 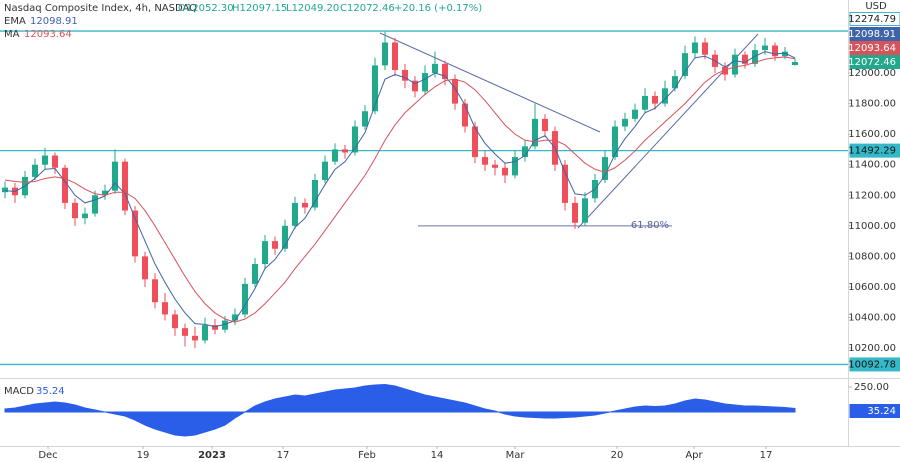 I want to click on y-tick-label: 11000.00, so click(x=872, y=226).